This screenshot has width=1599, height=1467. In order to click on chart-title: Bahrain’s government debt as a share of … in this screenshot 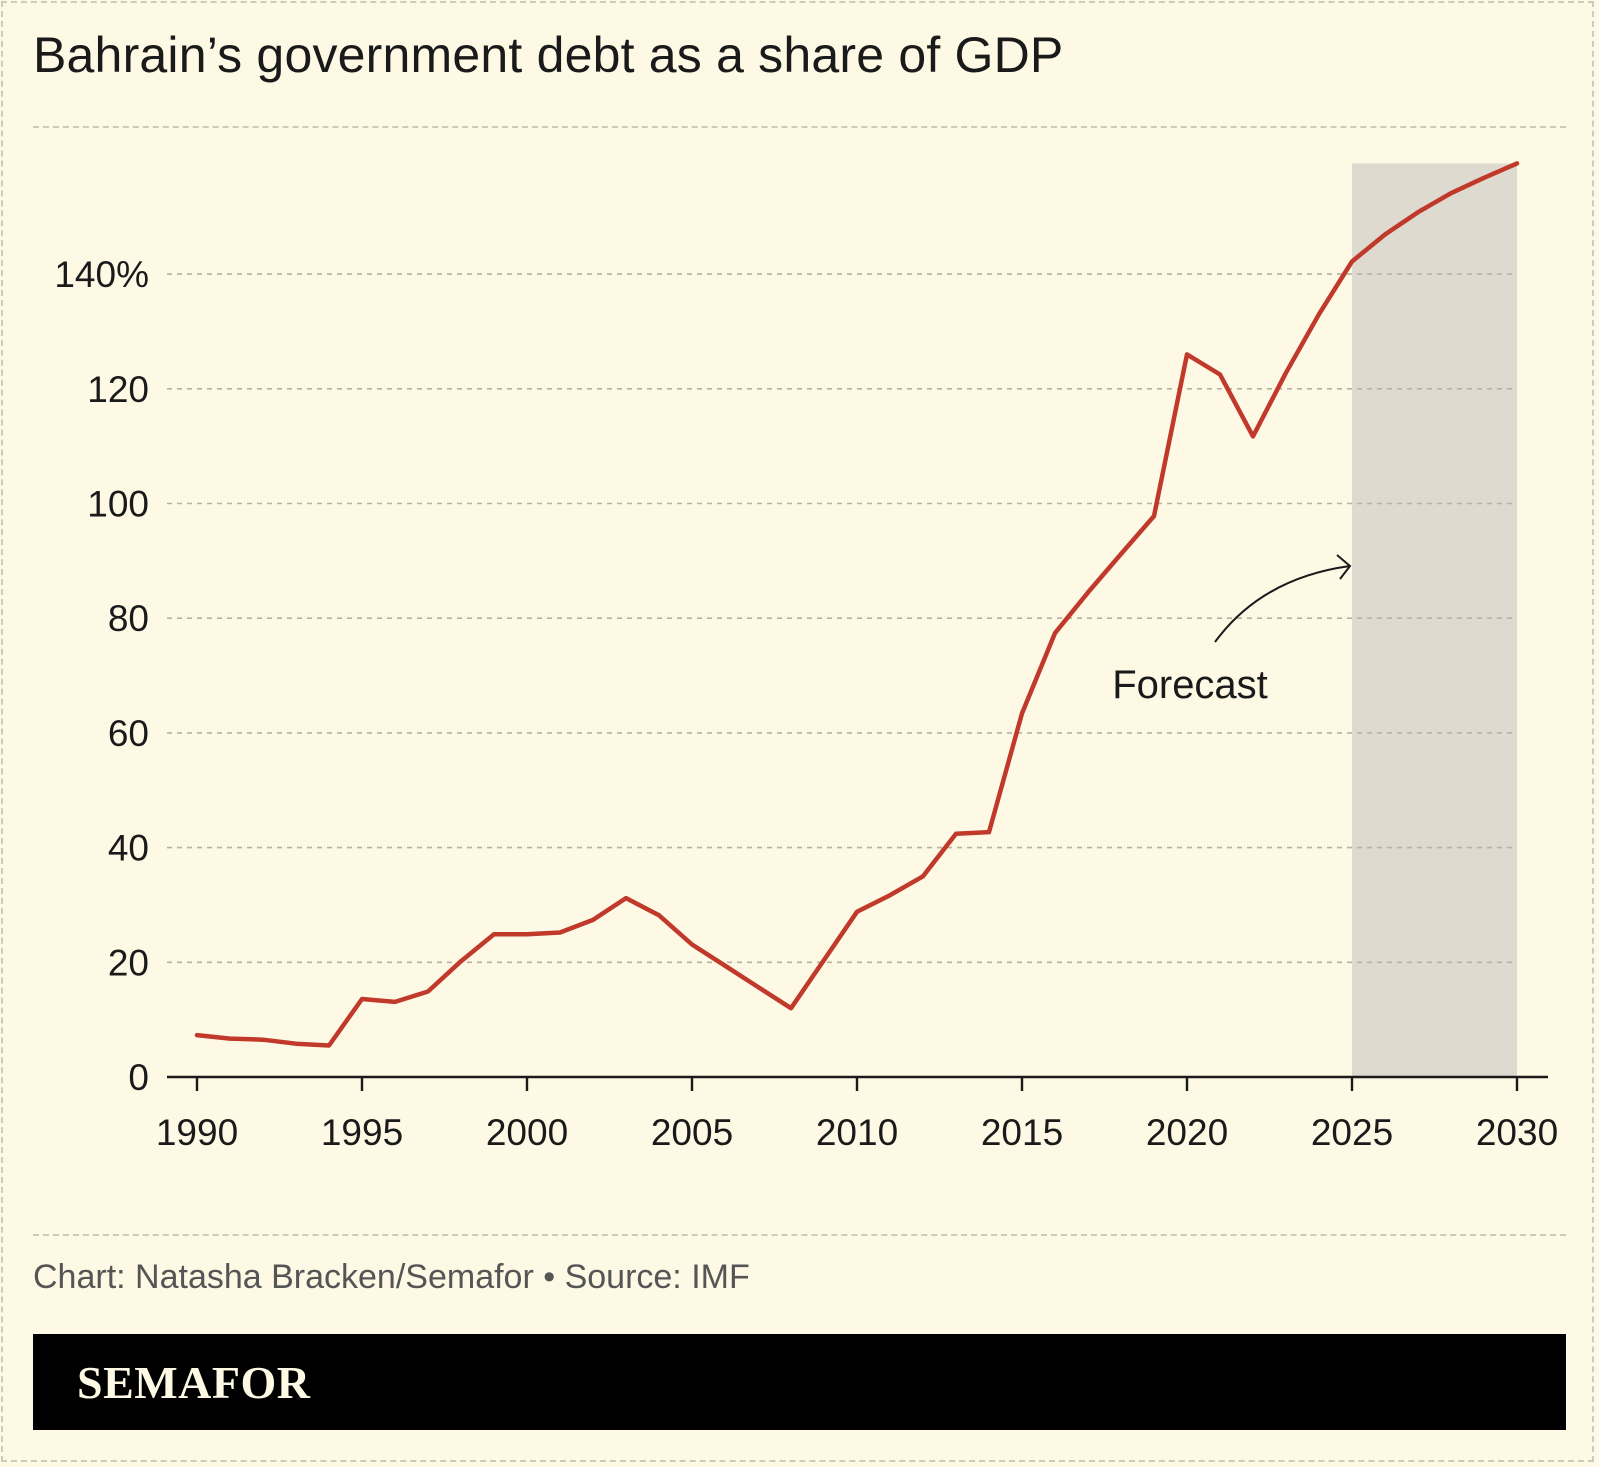, I will do `click(548, 55)`.